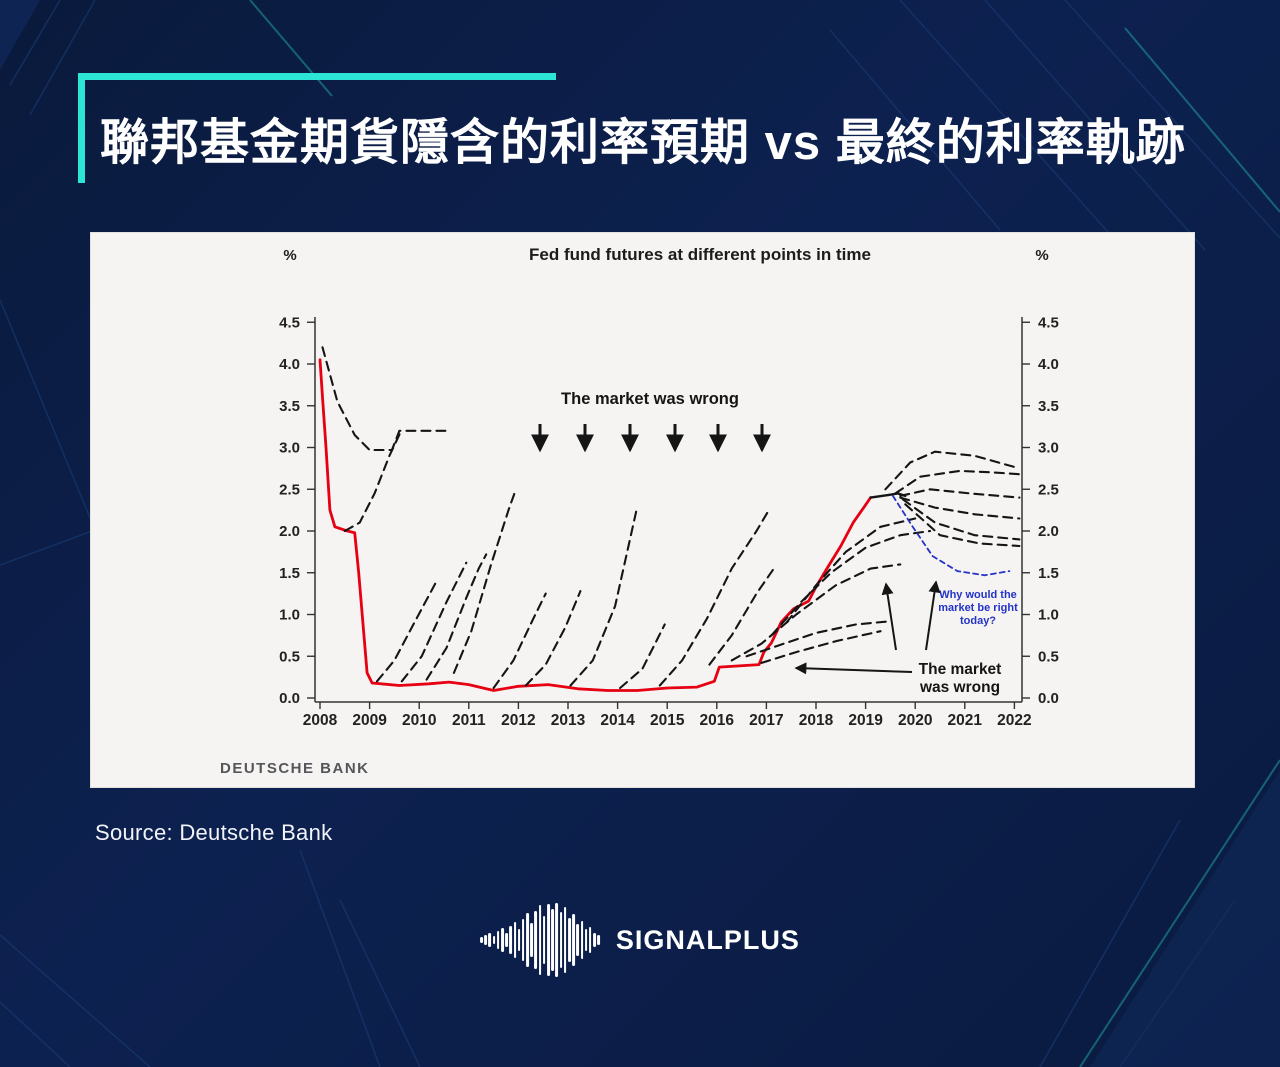  I want to click on chart-series-market-pricing-today-blue, so click(951, 535).